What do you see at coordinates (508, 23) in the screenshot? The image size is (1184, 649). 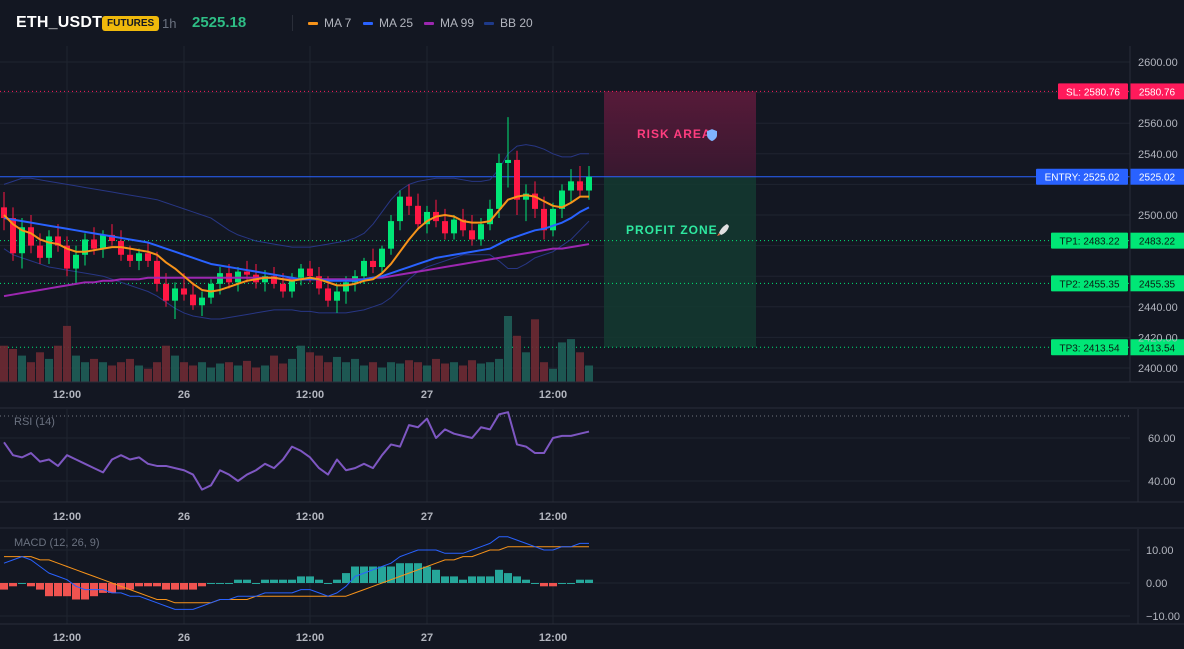 I see `legend-bb20: BB 20` at bounding box center [508, 23].